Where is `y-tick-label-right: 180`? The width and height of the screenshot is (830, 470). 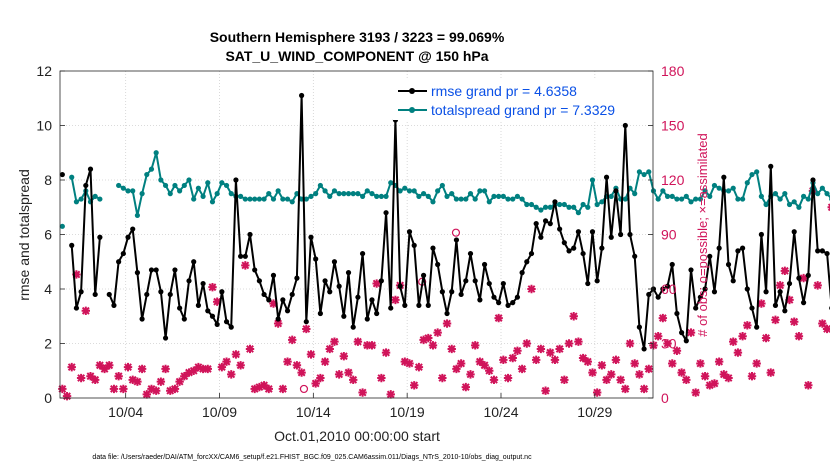 y-tick-label-right: 180 is located at coordinates (673, 71).